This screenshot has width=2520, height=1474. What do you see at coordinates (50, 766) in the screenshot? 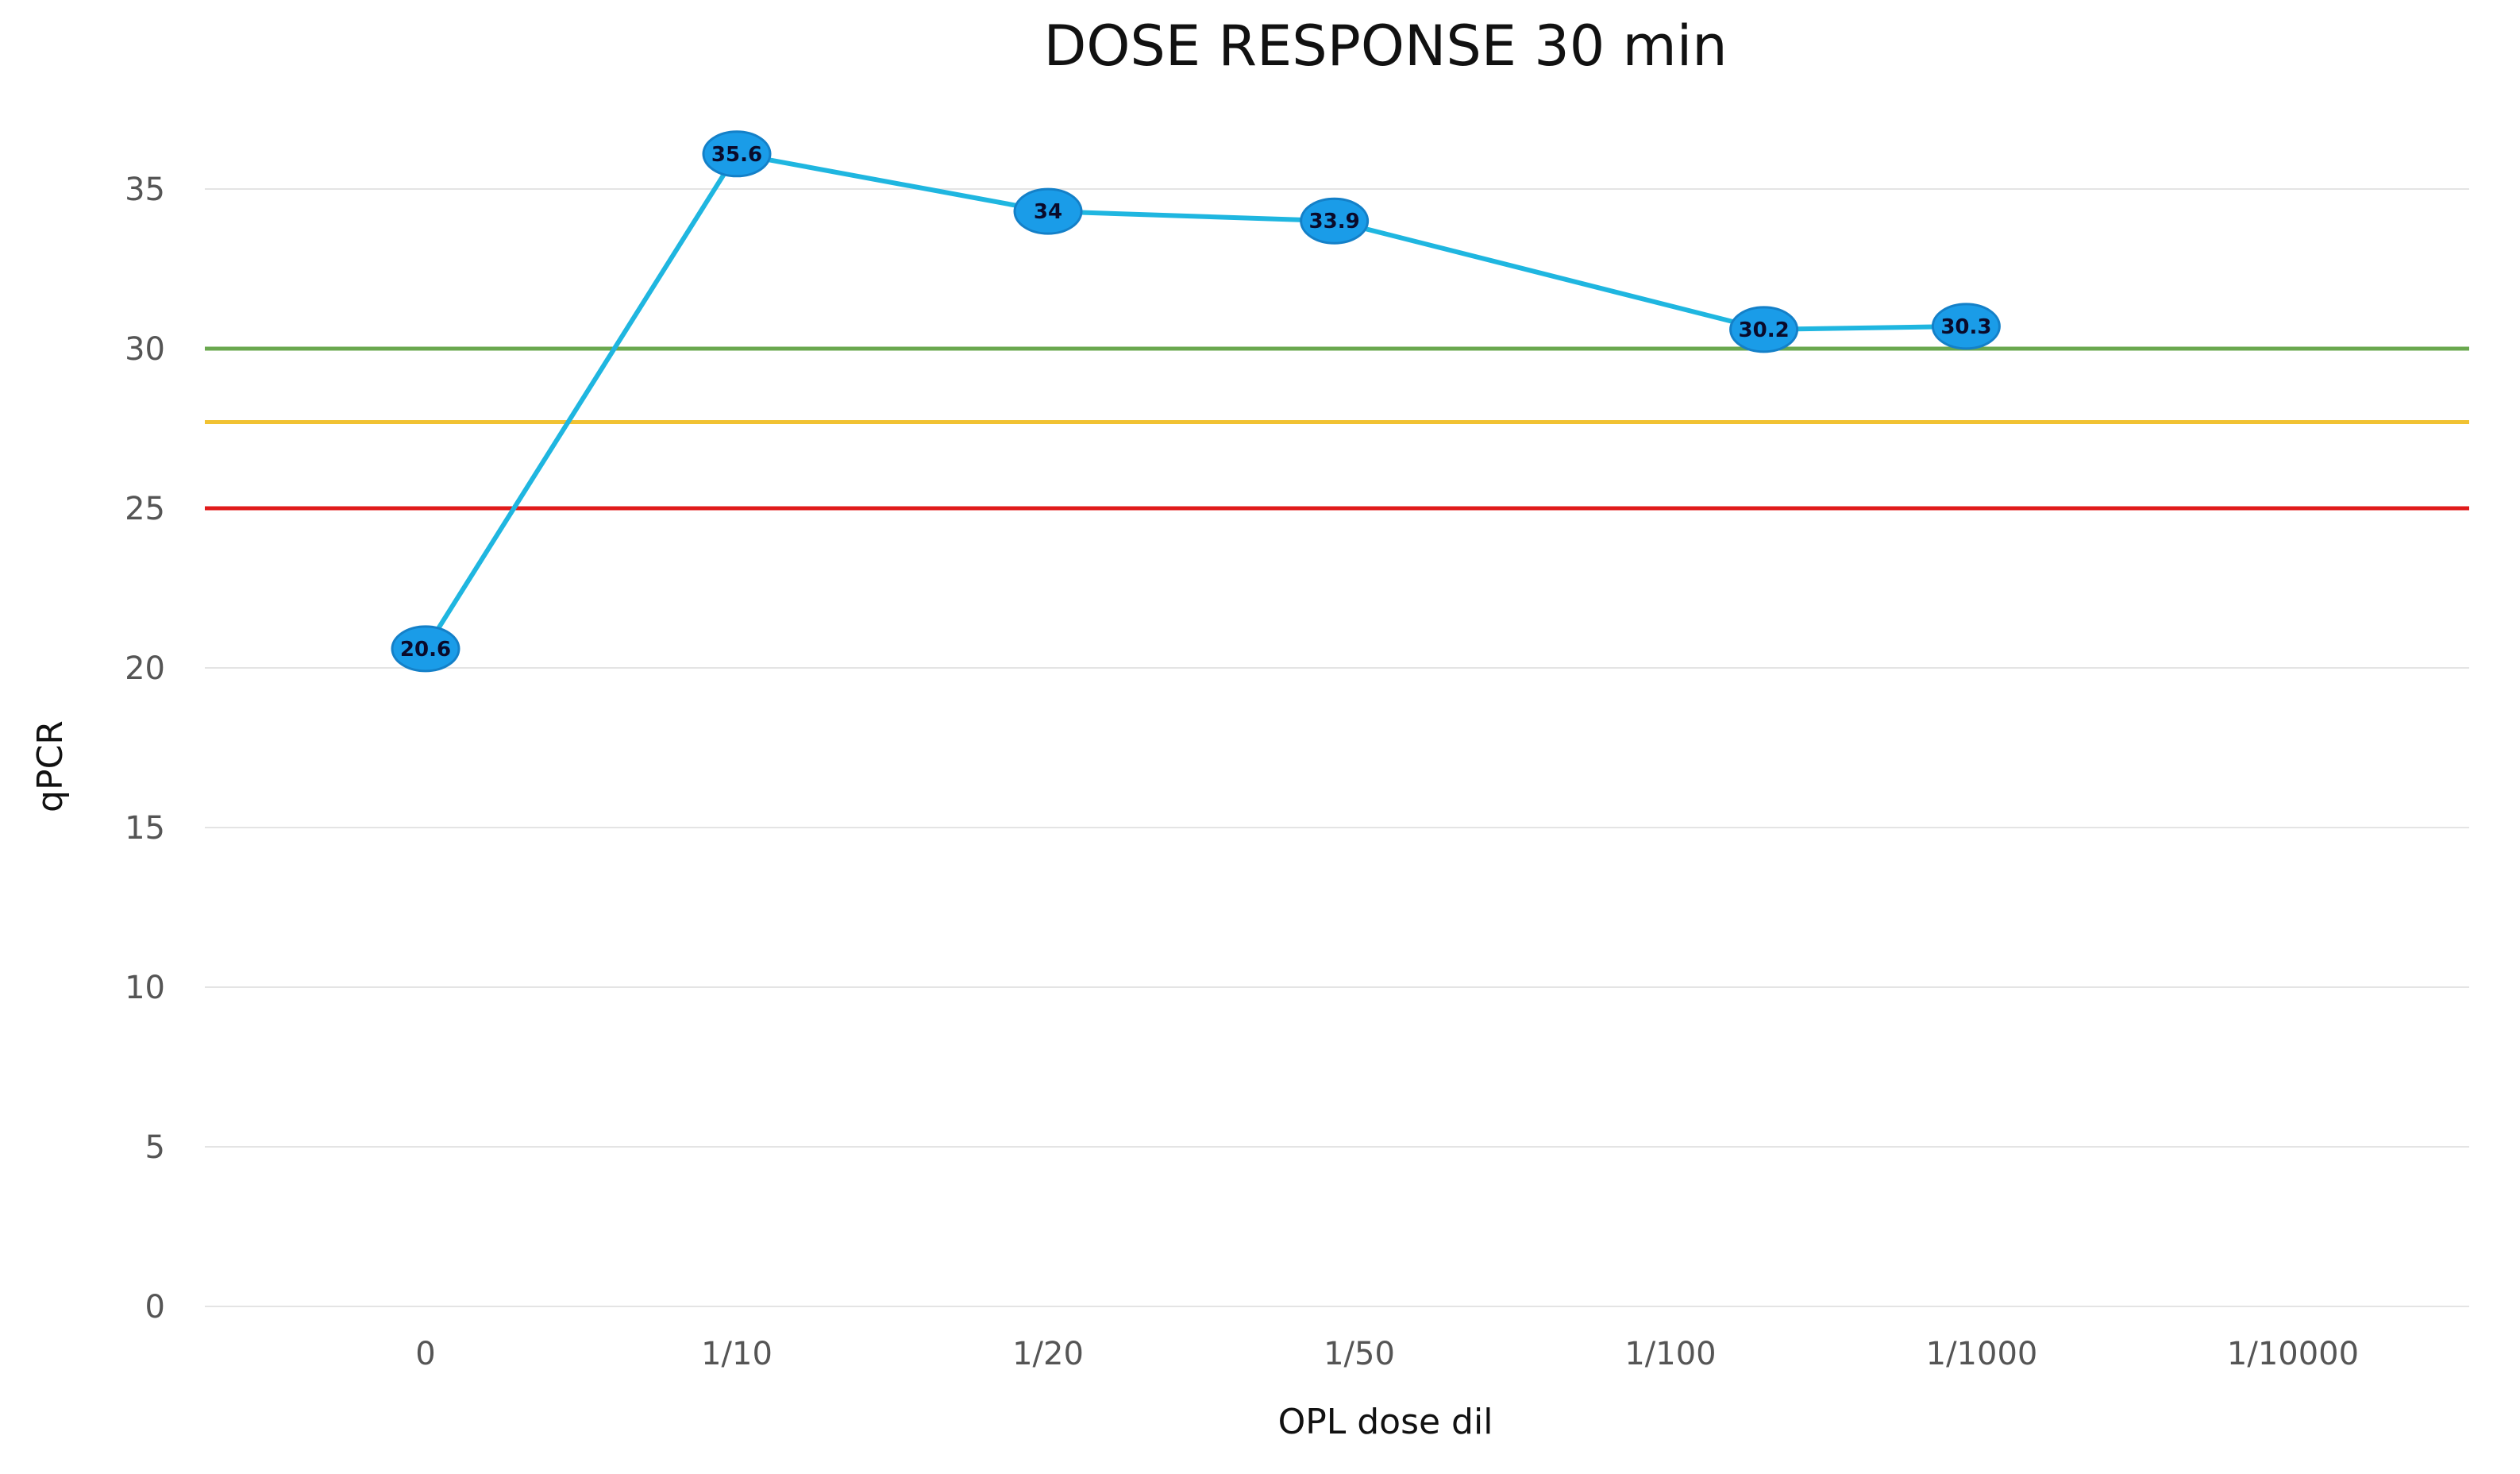
I see `y-axis-label: qPCR` at bounding box center [50, 766].